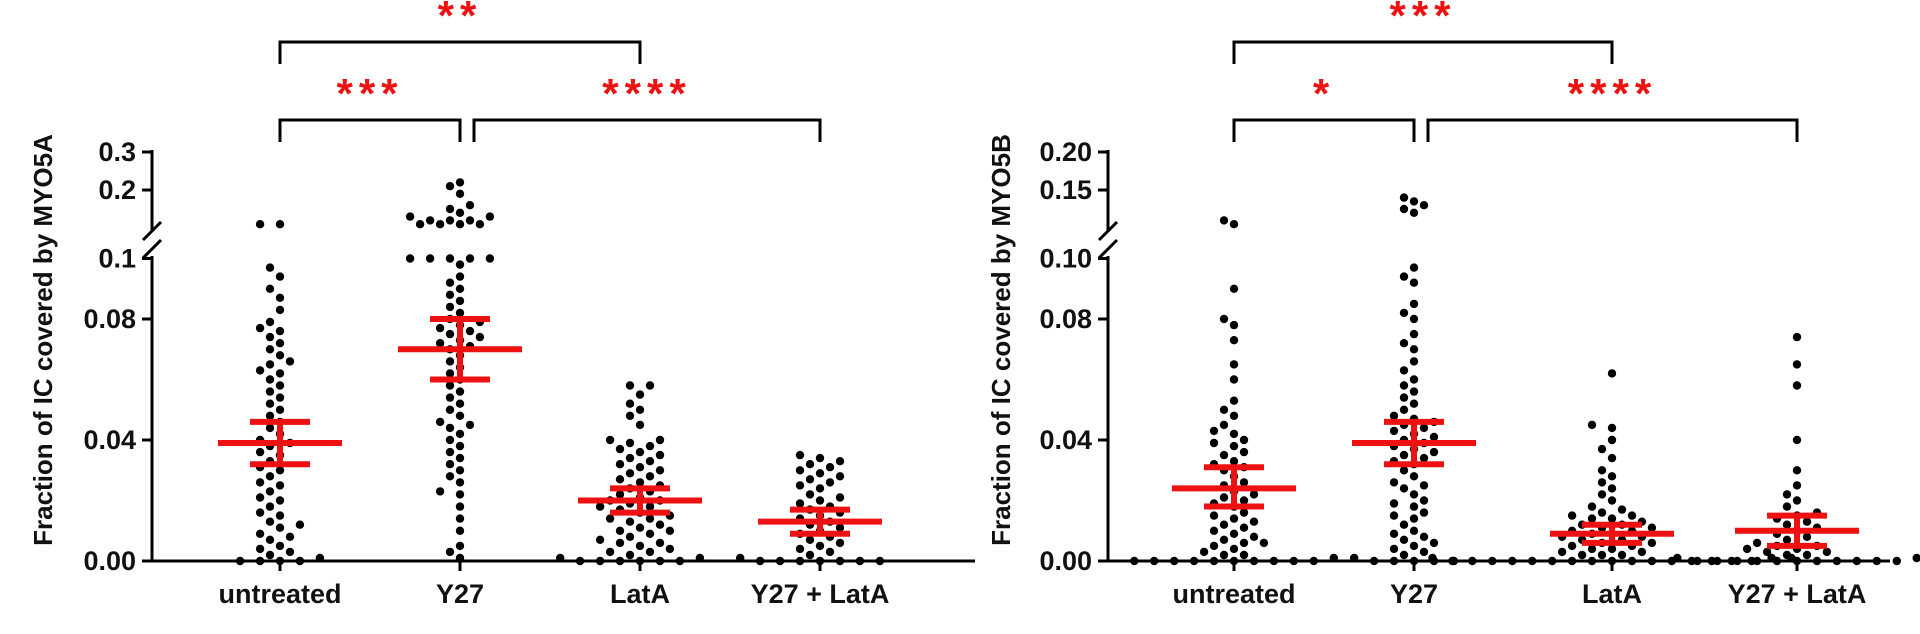 Image resolution: width=1920 pixels, height=634 pixels. What do you see at coordinates (1065, 440) in the screenshot?
I see `y-tick-label-lower-1: 0.04` at bounding box center [1065, 440].